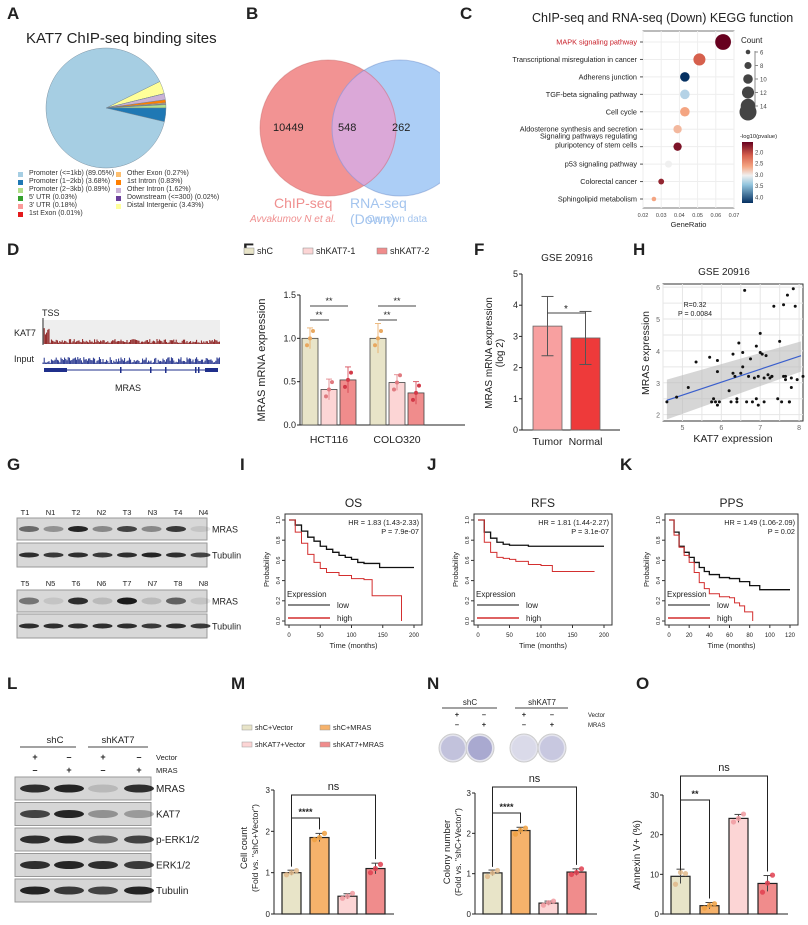  What do you see at coordinates (697, 216) in the screenshot?
I see `x-tick-label: 0.05` at bounding box center [697, 216].